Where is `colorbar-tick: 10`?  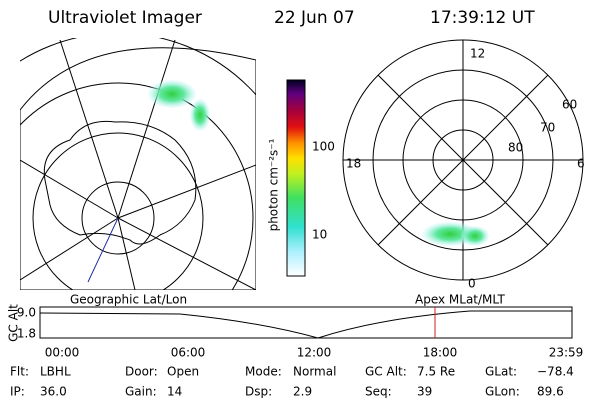
colorbar-tick: 10 is located at coordinates (319, 235).